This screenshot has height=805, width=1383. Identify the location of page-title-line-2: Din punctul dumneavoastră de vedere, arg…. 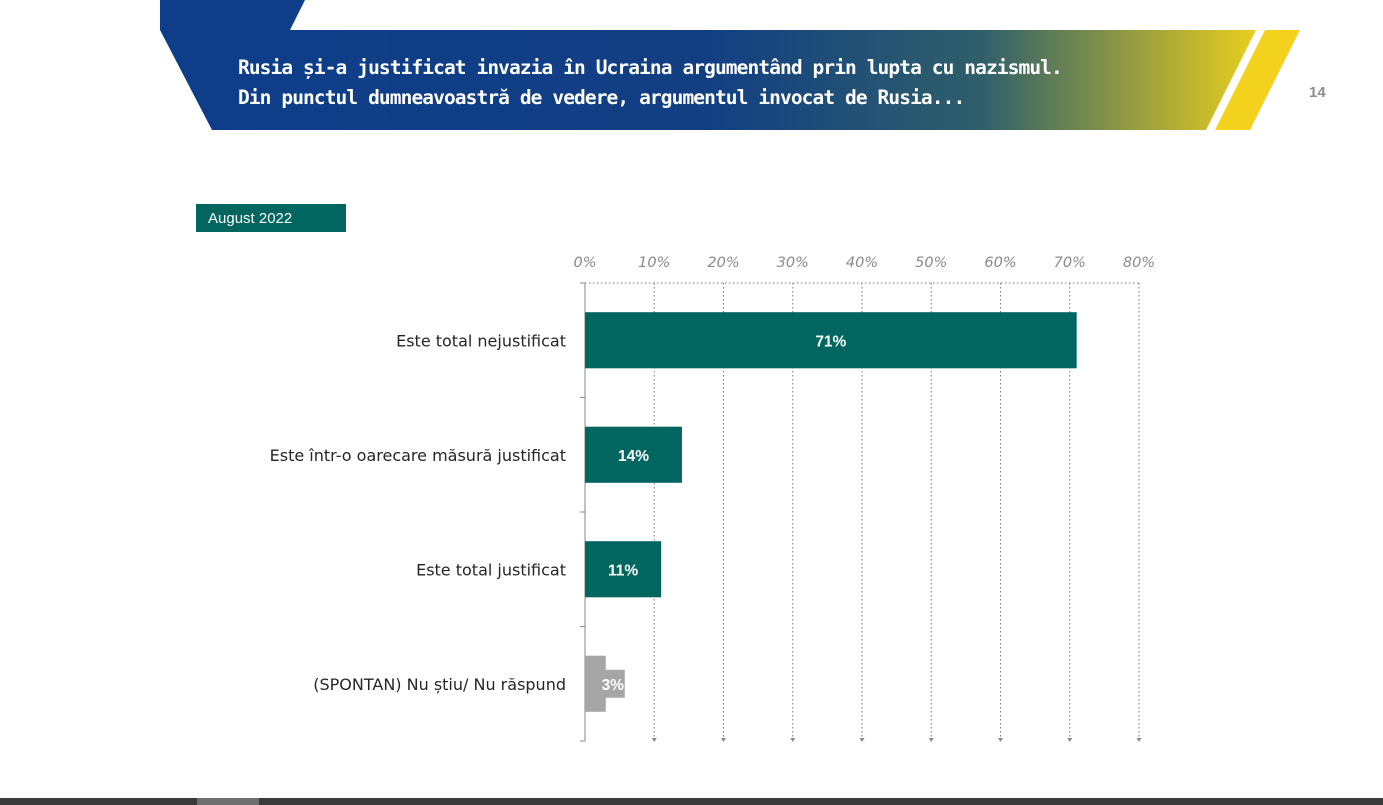
(601, 97).